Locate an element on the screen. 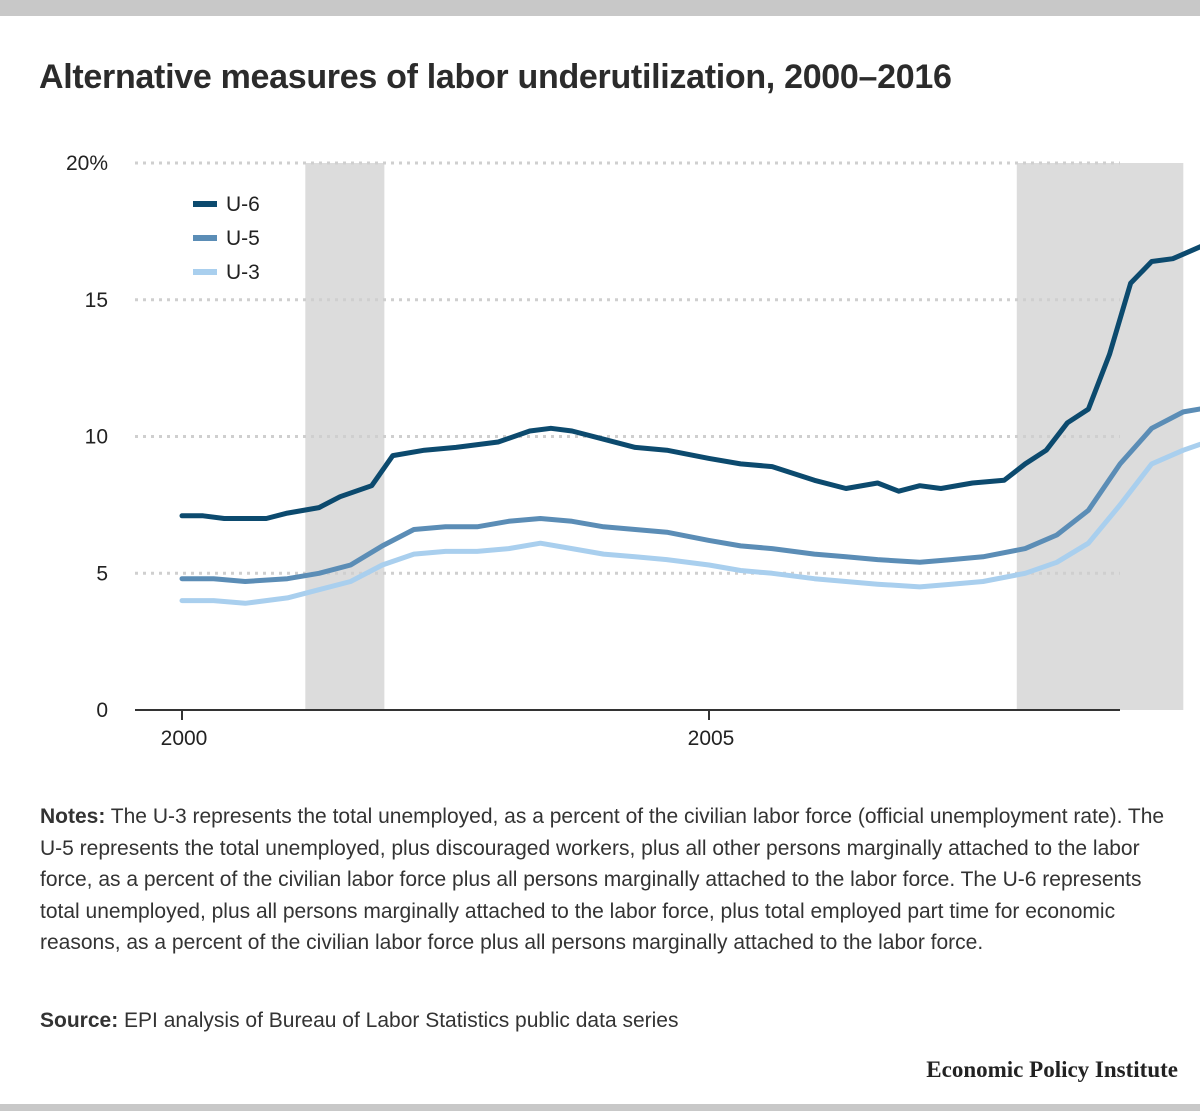 The height and width of the screenshot is (1111, 1200). y-tick-label: 15 is located at coordinates (96, 300).